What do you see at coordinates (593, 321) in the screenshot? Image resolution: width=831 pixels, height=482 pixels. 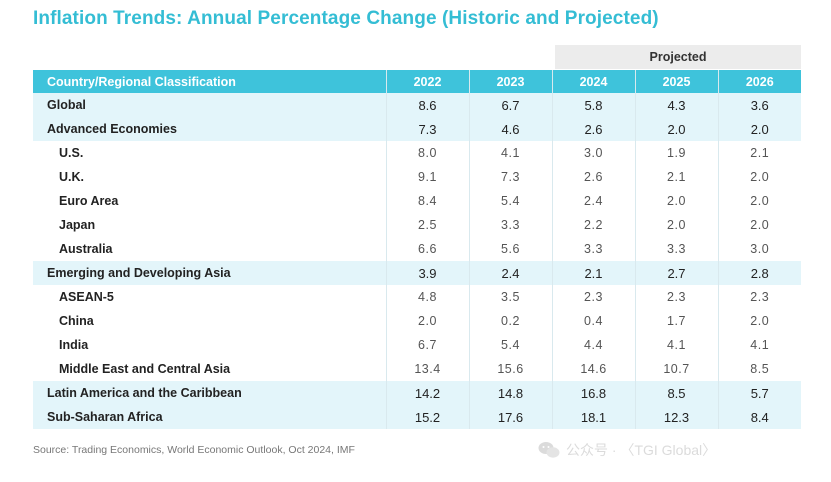 I see `cell-2024: 0.4` at bounding box center [593, 321].